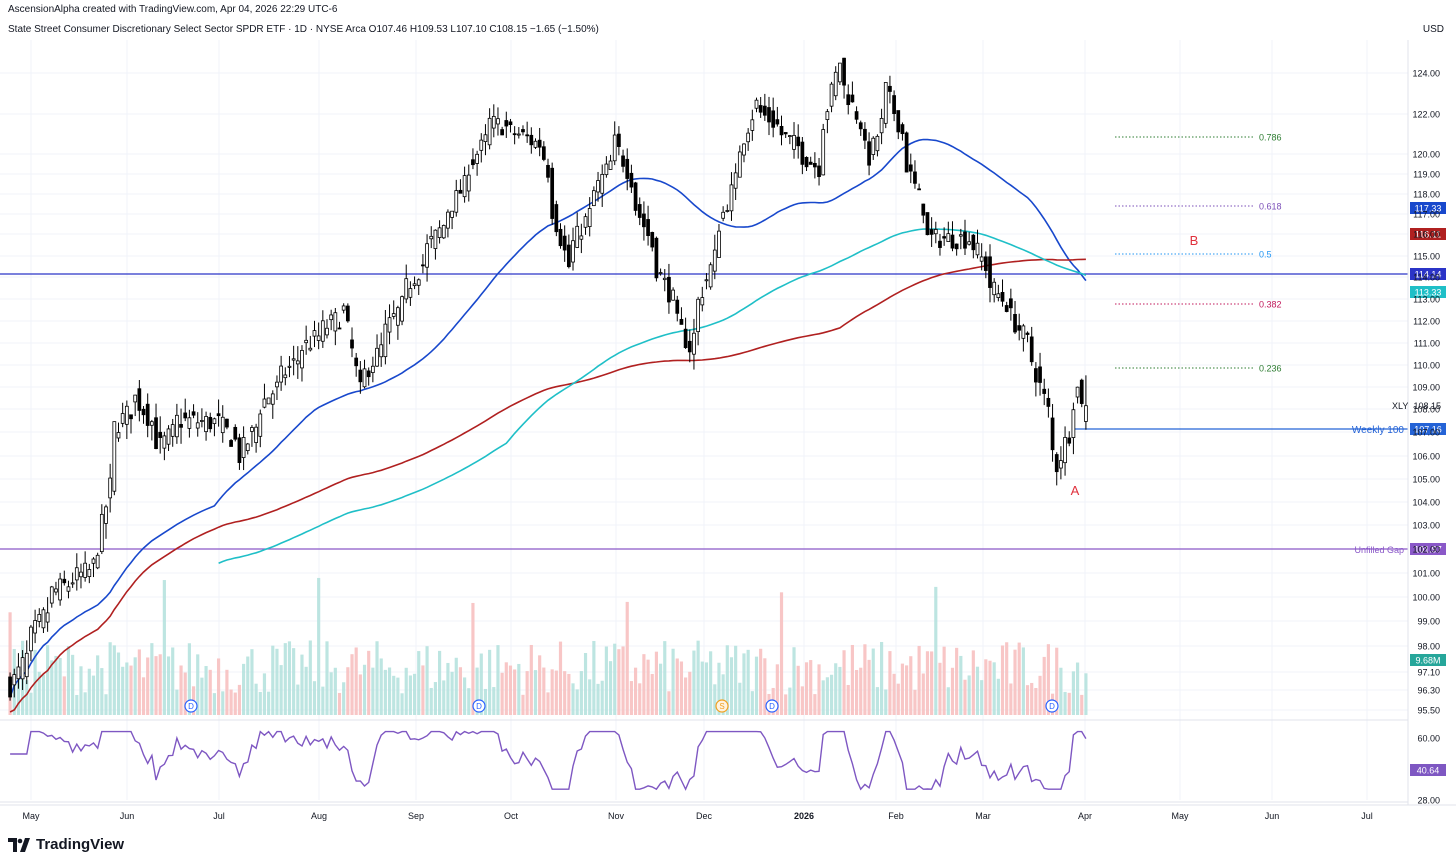  Describe the element at coordinates (1426, 74) in the screenshot. I see `price-tick-label: 124.00` at that location.